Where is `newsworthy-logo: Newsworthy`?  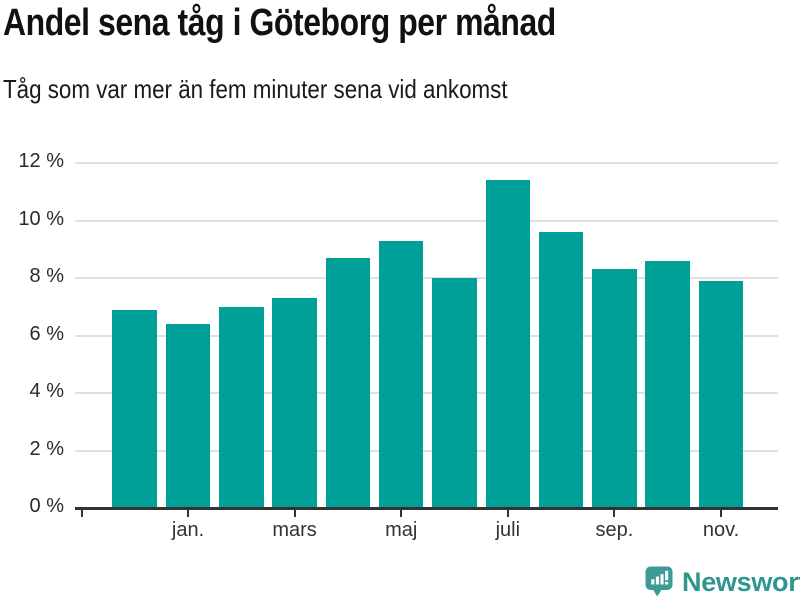
newsworthy-logo: Newsworthy is located at coordinates (722, 581).